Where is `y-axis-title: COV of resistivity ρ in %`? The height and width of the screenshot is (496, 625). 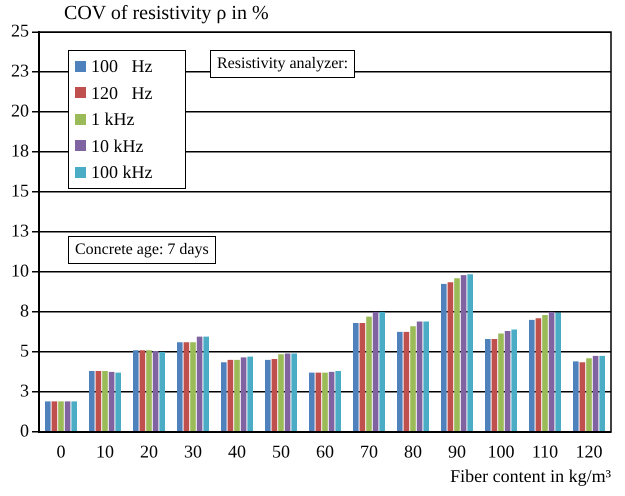
y-axis-title: COV of resistivity ρ in % is located at coordinates (166, 13).